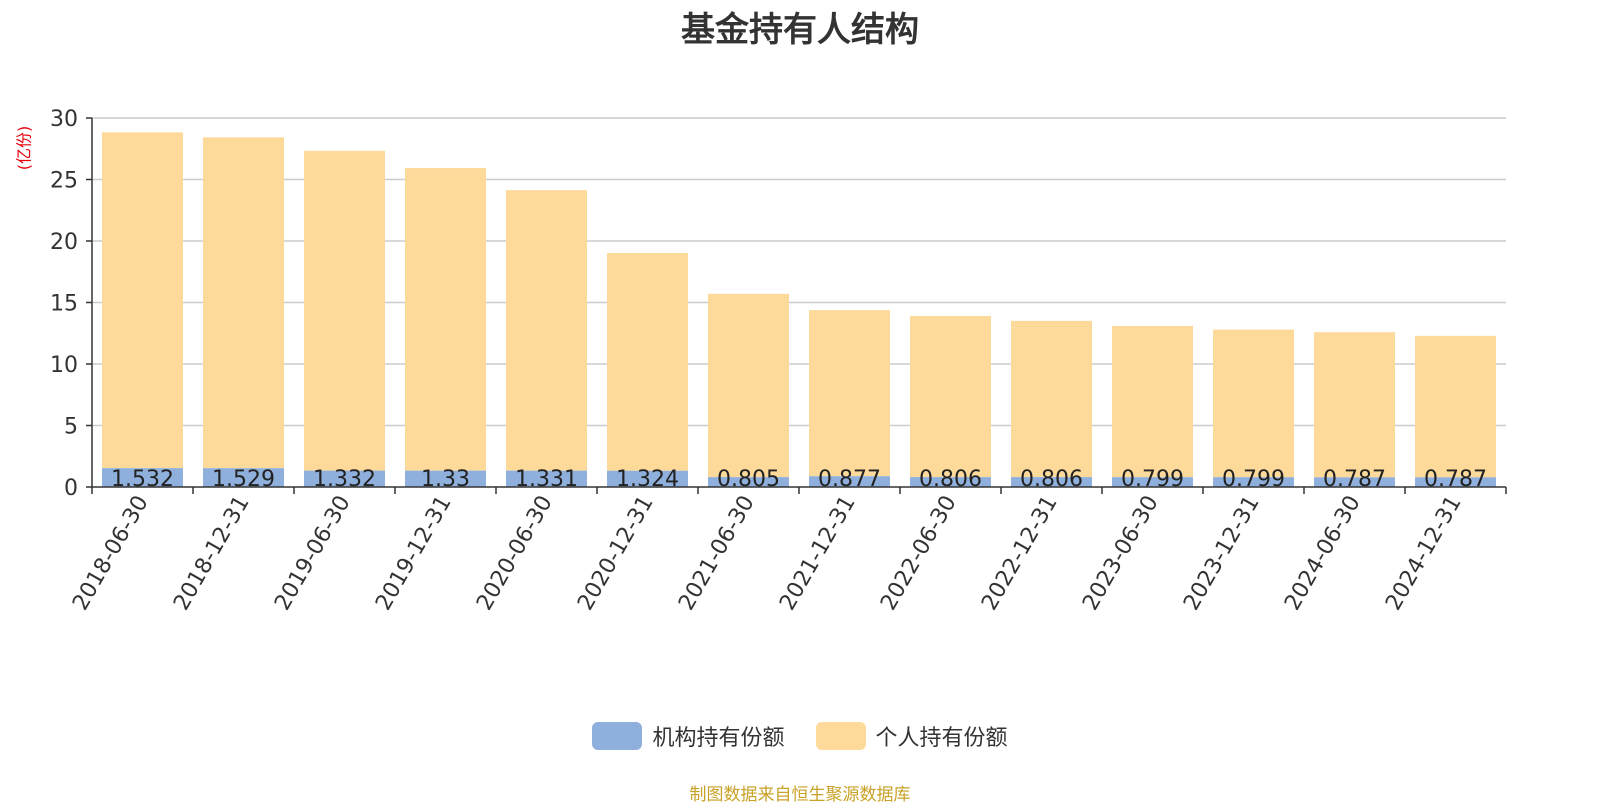  I want to click on y-tick-label: 5, so click(71, 427).